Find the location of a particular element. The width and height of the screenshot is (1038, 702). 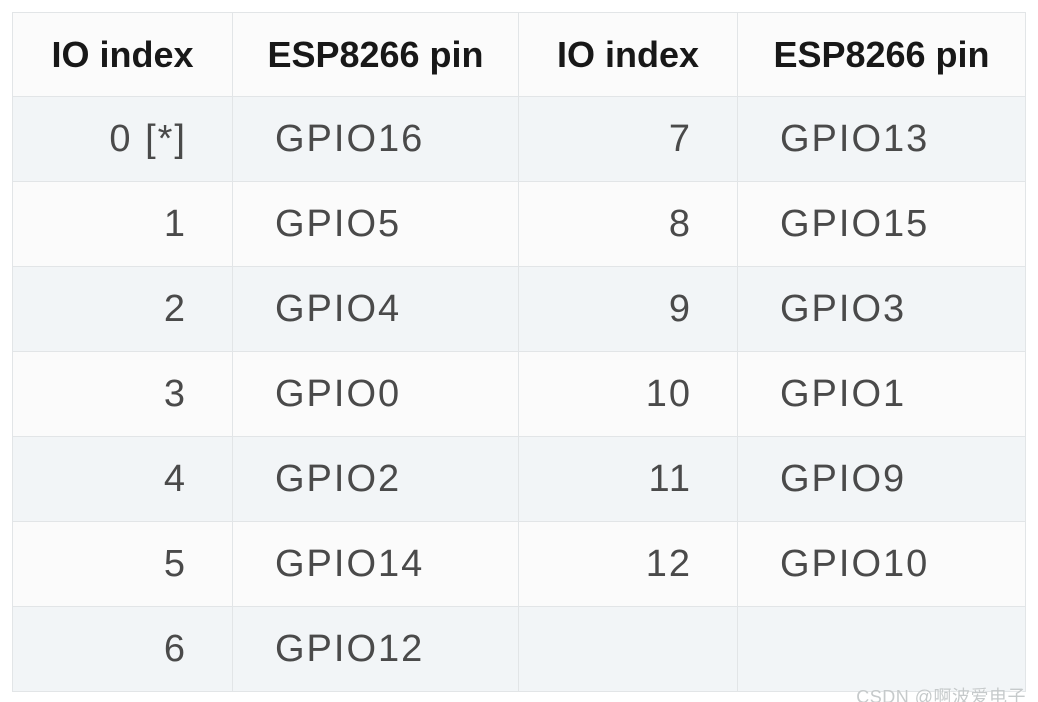

table-row: 1 GPIO5 8 GPIO15 is located at coordinates (519, 224).